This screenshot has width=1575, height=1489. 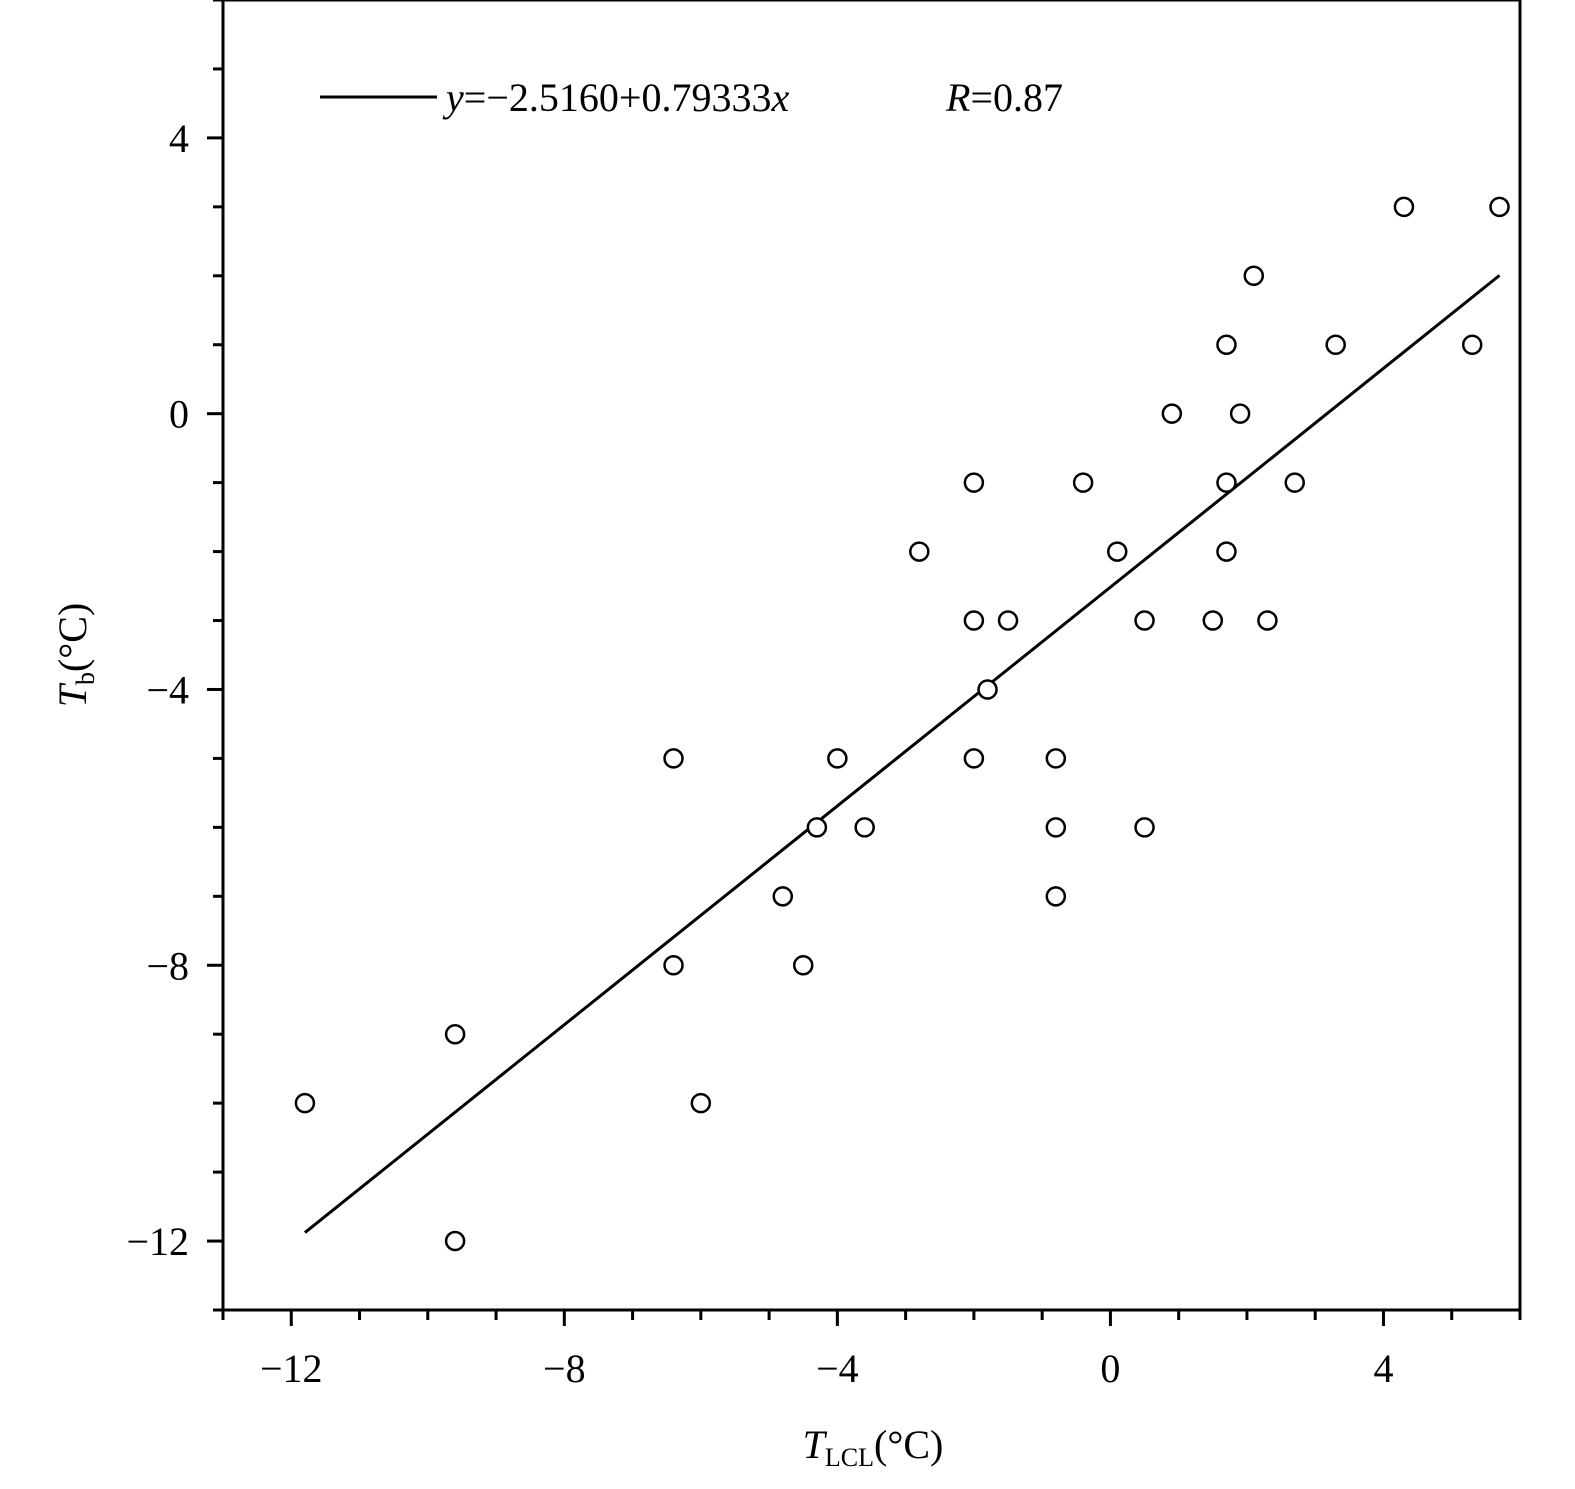 What do you see at coordinates (957, 97) in the screenshot?
I see `legend-r-symbol: R` at bounding box center [957, 97].